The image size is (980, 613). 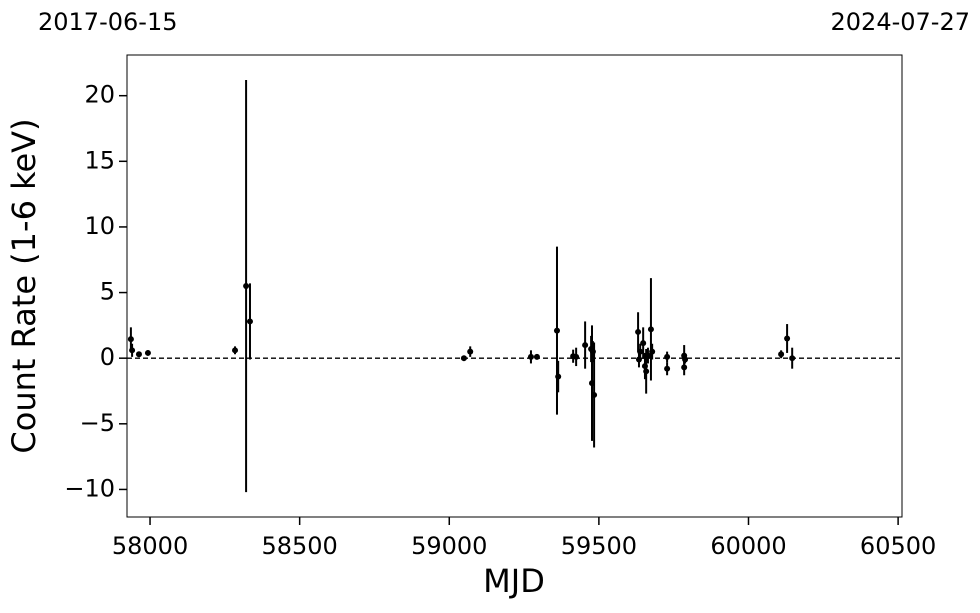 I want to click on y-tick-label: 0, so click(x=107, y=357).